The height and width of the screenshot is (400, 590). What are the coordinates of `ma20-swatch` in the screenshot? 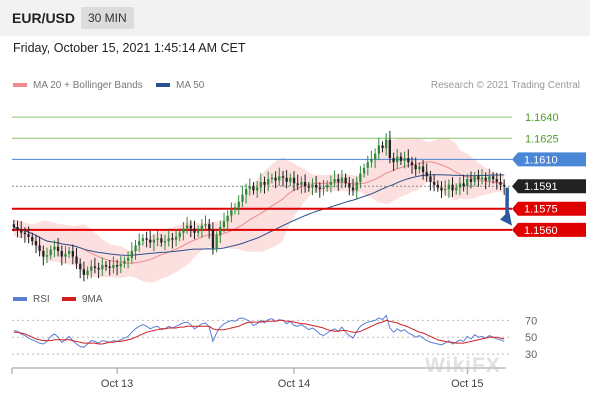 It's located at (20, 85).